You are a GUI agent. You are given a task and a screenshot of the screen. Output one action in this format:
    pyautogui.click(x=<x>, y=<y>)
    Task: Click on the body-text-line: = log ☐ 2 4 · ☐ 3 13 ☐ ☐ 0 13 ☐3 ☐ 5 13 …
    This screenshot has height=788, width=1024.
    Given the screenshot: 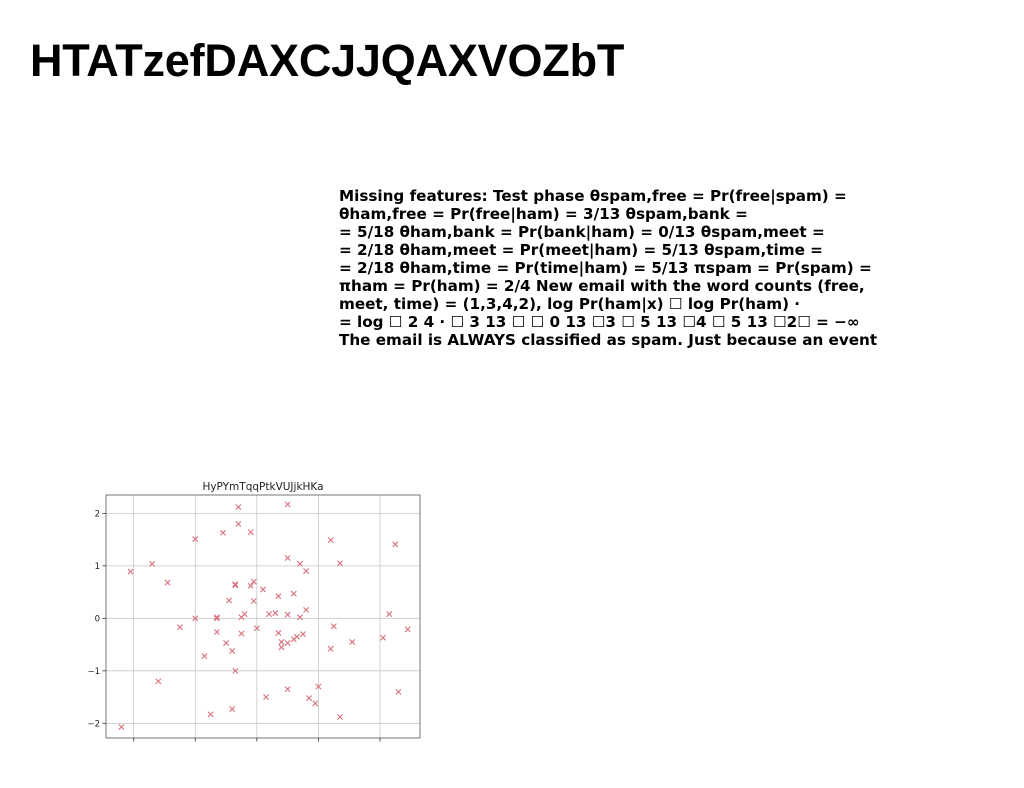 What is the action you would take?
    pyautogui.click(x=599, y=322)
    